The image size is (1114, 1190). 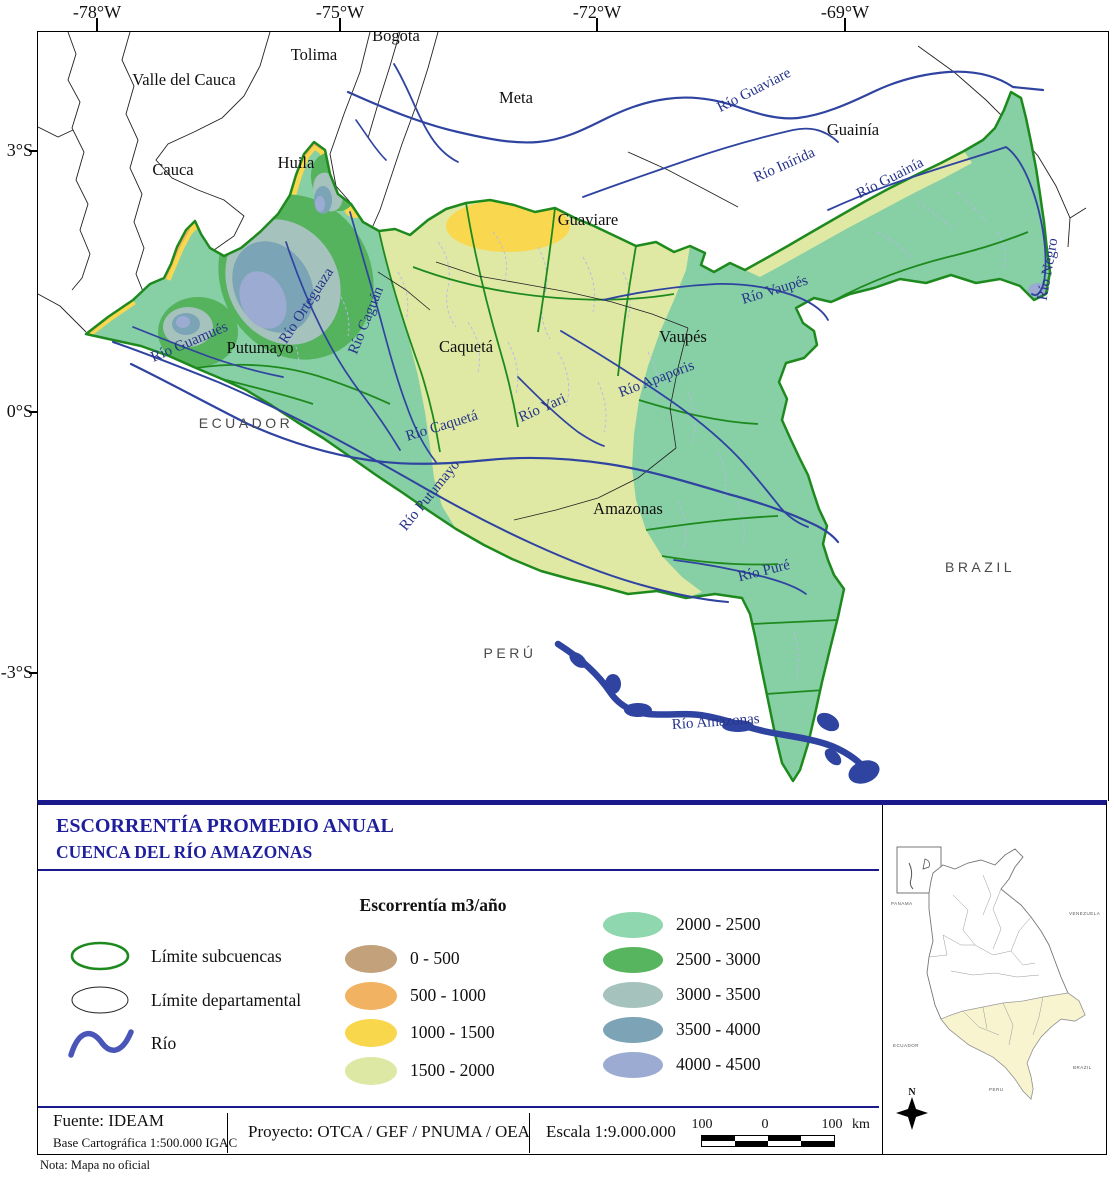 What do you see at coordinates (396, 38) in the screenshot?
I see `dept-label-bogota: Bogotá` at bounding box center [396, 38].